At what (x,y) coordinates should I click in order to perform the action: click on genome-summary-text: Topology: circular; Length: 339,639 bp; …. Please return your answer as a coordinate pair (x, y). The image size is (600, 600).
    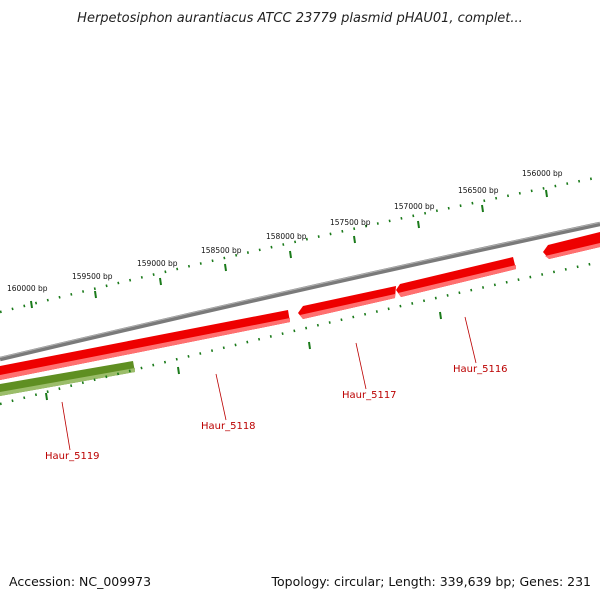
    Looking at the image, I should click on (431, 581).